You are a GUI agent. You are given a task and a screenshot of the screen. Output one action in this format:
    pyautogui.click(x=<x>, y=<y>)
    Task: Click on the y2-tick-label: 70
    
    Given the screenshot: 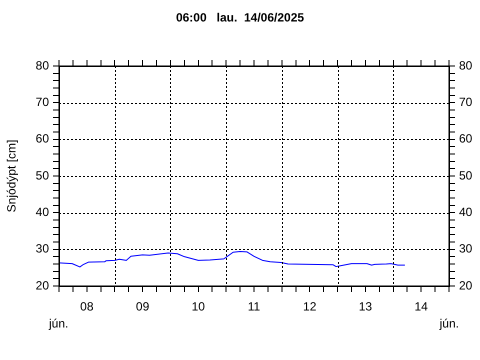 What is the action you would take?
    pyautogui.click(x=466, y=101)
    